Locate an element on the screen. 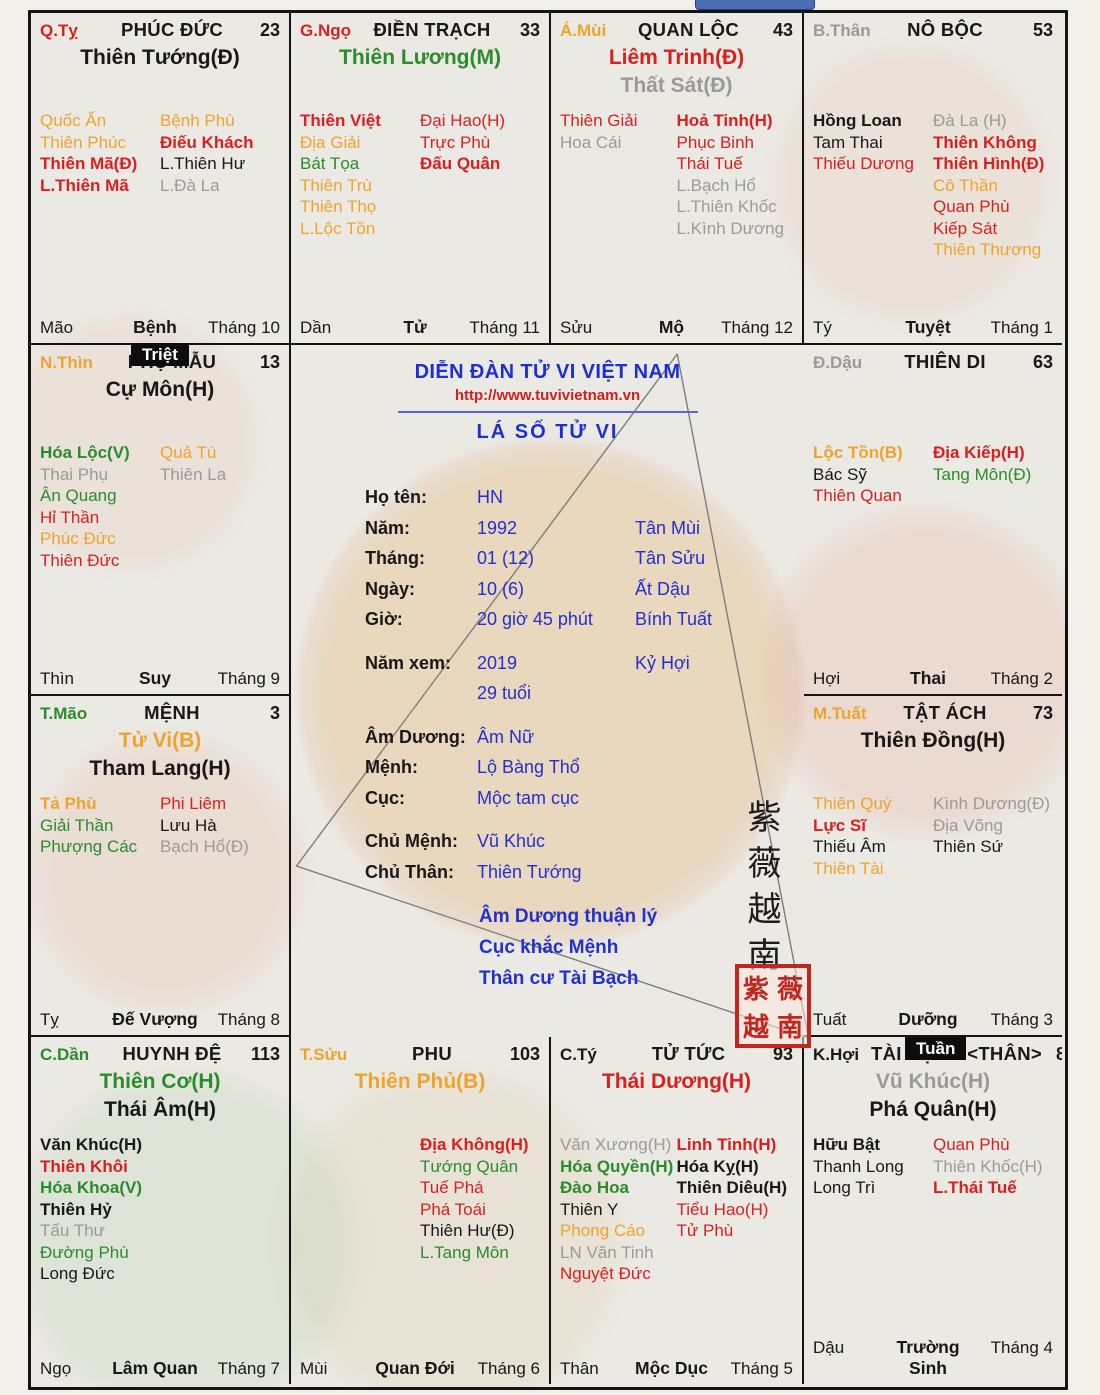 This screenshot has height=1395, width=1100. star-name: Địa Không(H) is located at coordinates (474, 1144).